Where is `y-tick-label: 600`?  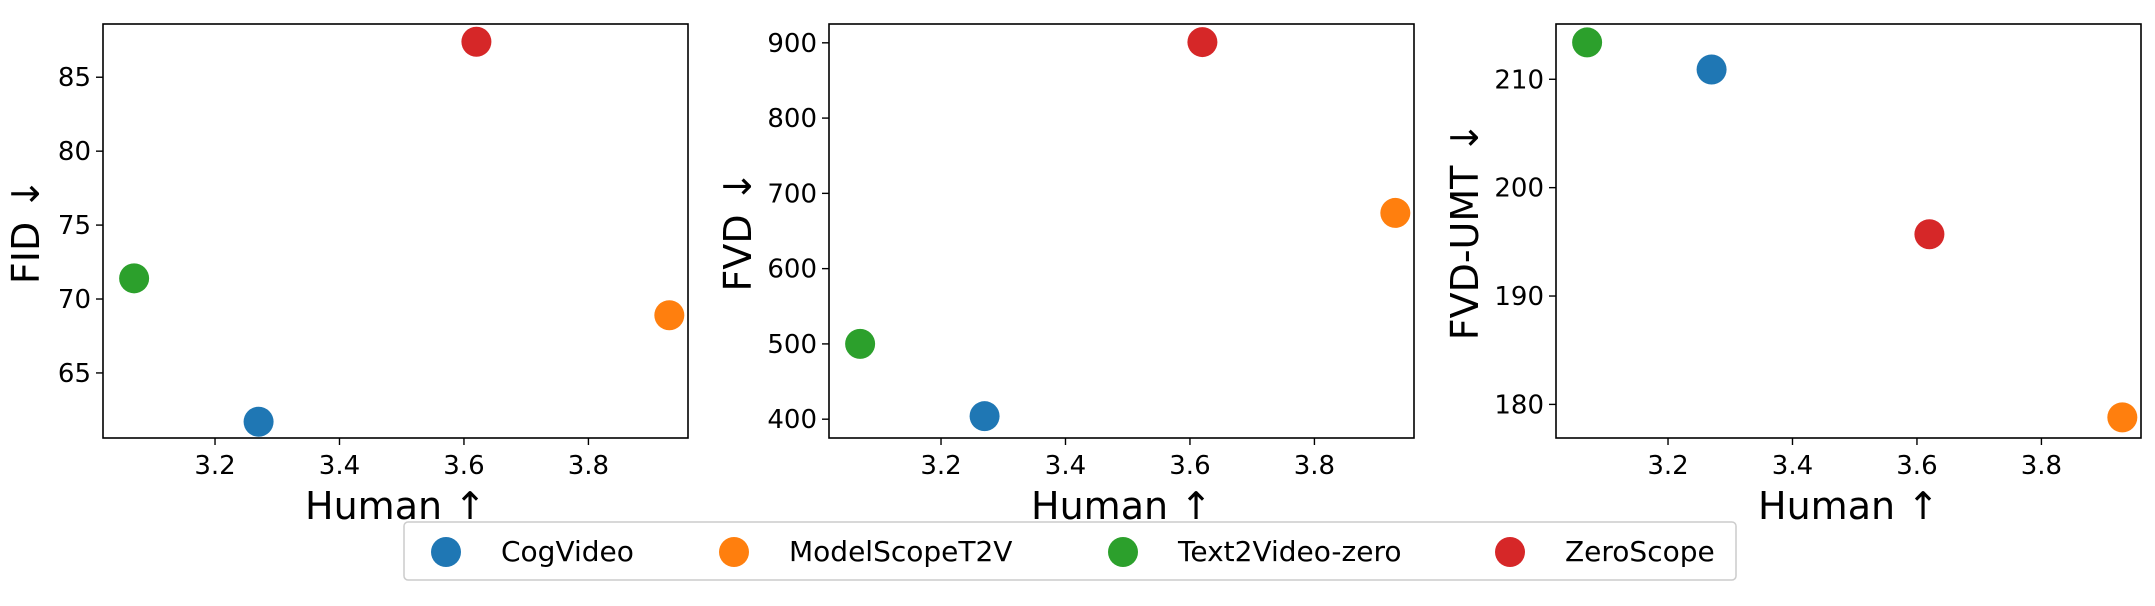
y-tick-label: 600 is located at coordinates (792, 270).